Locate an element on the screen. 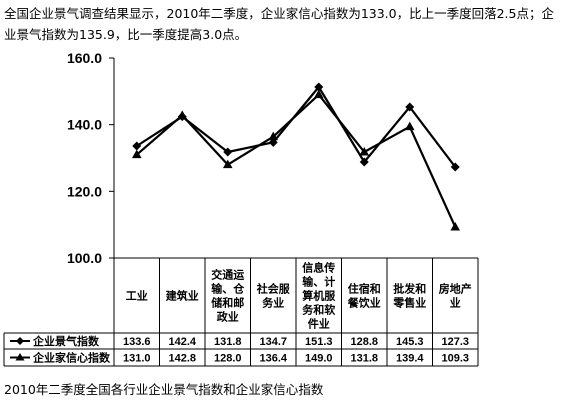  table-value: 109.3 is located at coordinates (455, 359).